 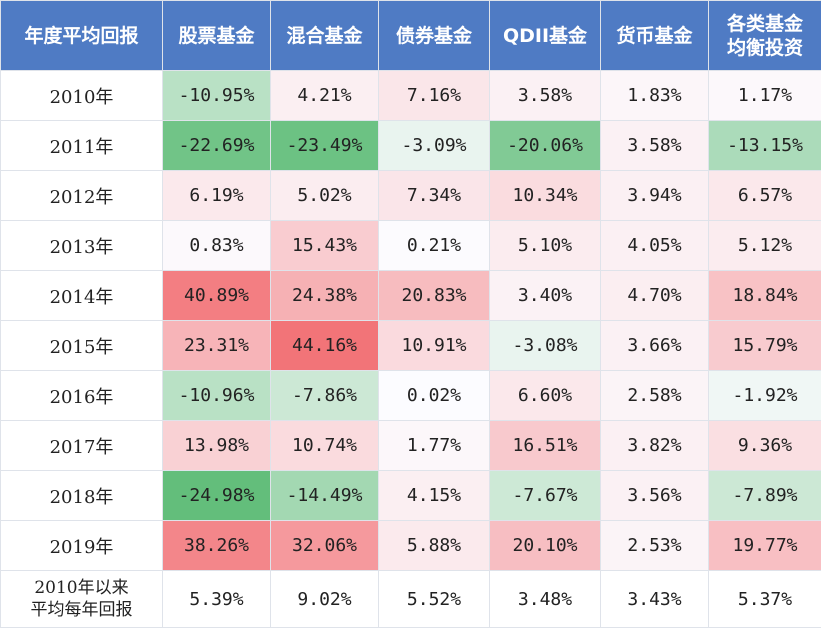 What do you see at coordinates (434, 36) in the screenshot?
I see `header-cell-bond-fund: 债券基金` at bounding box center [434, 36].